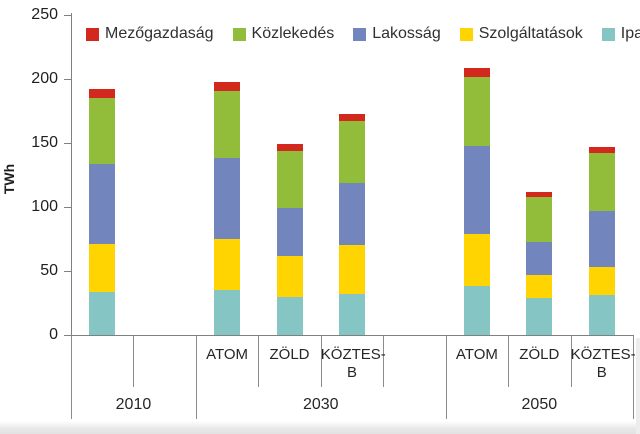 This screenshot has height=434, width=640. Describe the element at coordinates (49, 270) in the screenshot. I see `y-tick-label: 50` at that location.